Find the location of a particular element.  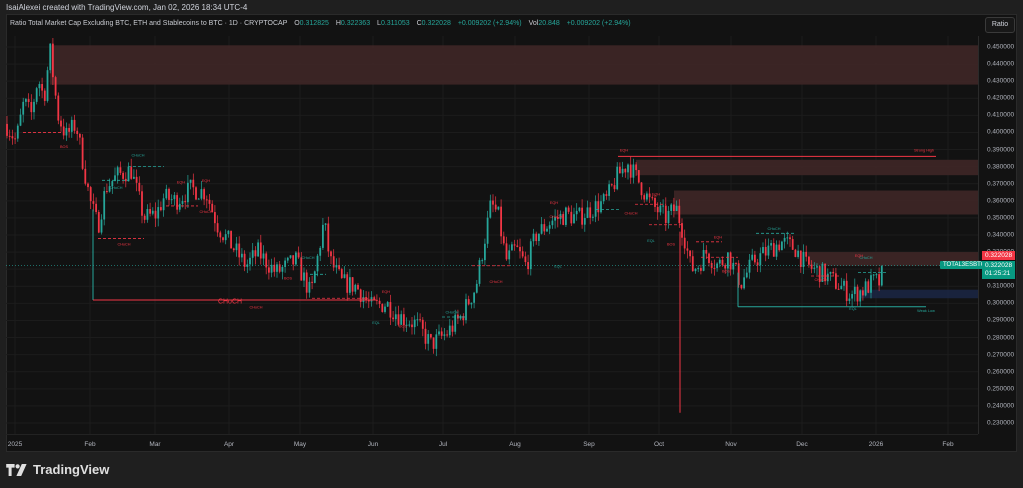

price-tick: 0.450000 is located at coordinates (1001, 47).